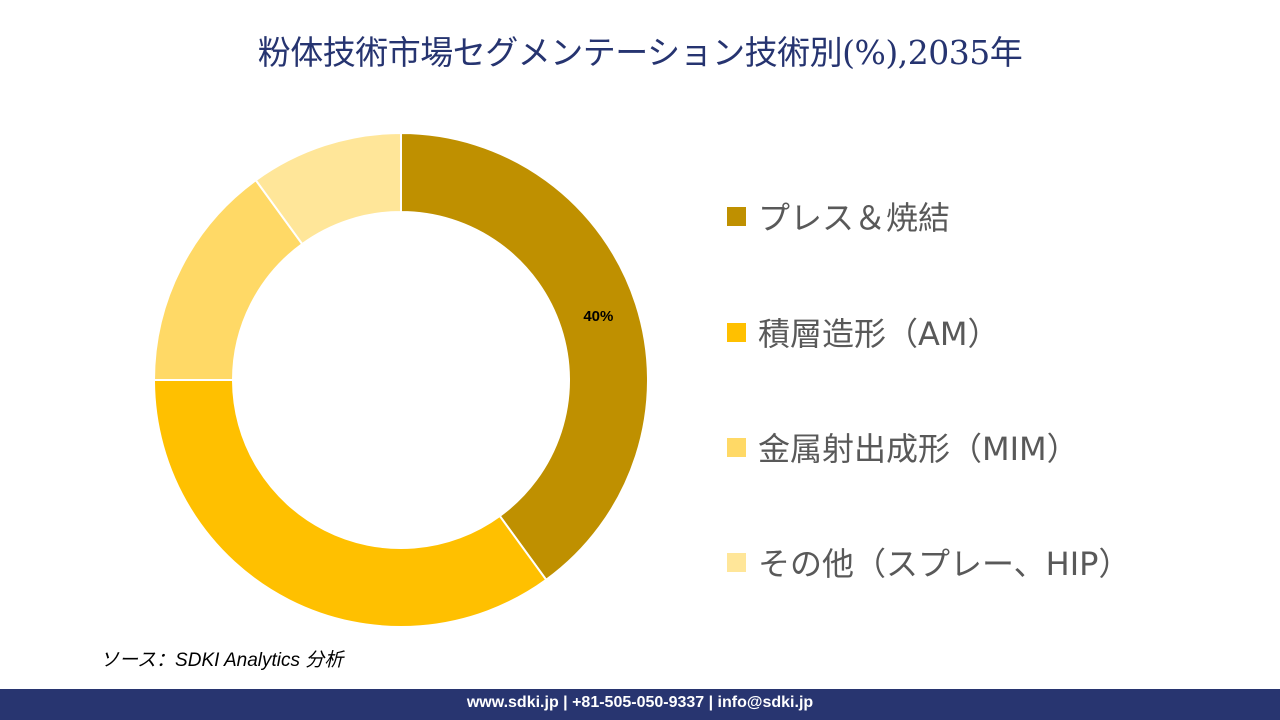  I want to click on chart-title: 粉体技術市場セグメンテーション技術別(%),2035年, so click(640, 52).